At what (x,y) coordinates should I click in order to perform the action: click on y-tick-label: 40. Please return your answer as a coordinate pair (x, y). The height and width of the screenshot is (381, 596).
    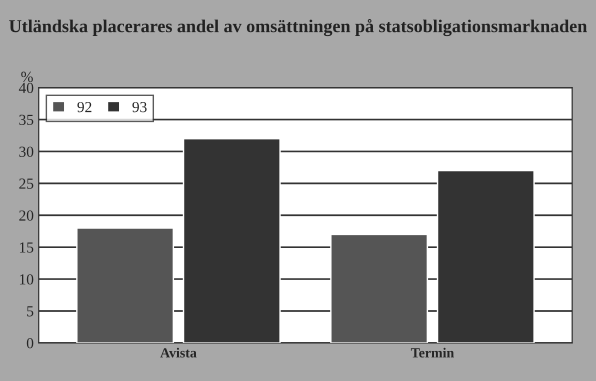
    Looking at the image, I should click on (26, 88).